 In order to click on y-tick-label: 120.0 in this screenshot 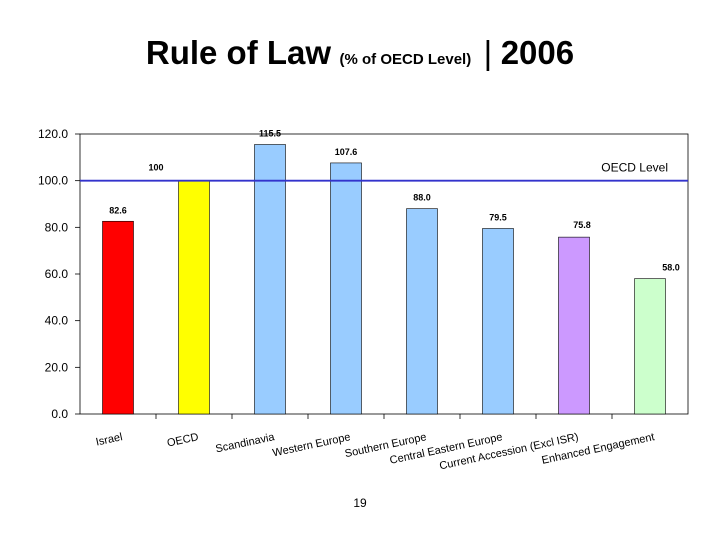, I will do `click(53, 134)`.